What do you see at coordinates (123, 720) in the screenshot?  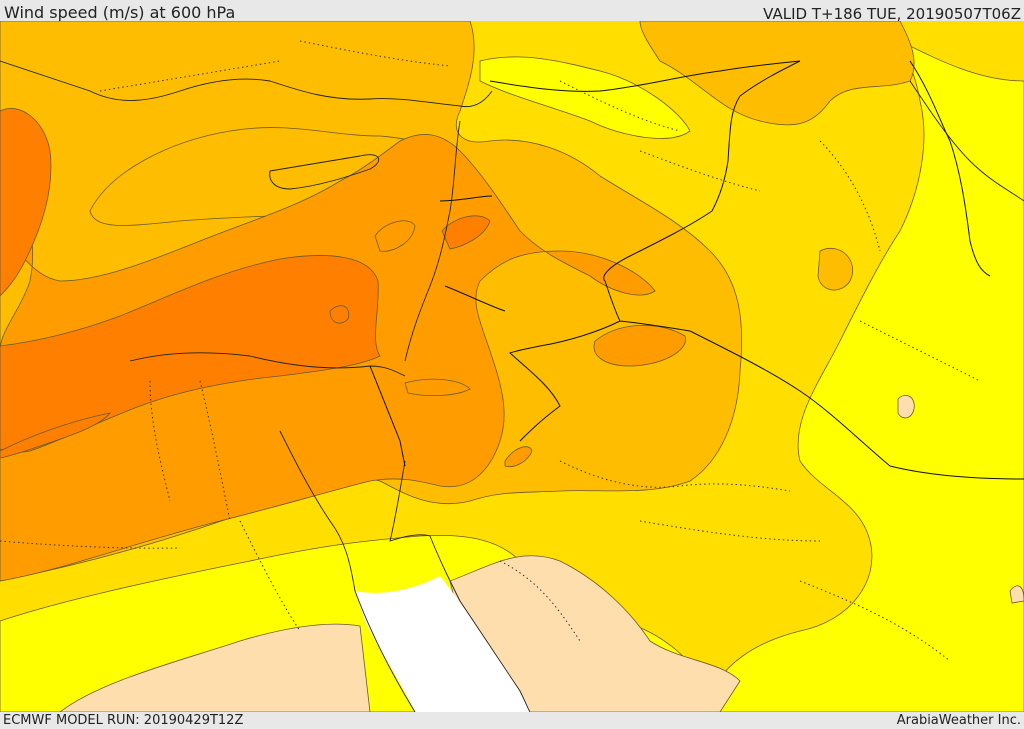 I see `model-run: ECMWF MODEL RUN: 20190429T12Z` at bounding box center [123, 720].